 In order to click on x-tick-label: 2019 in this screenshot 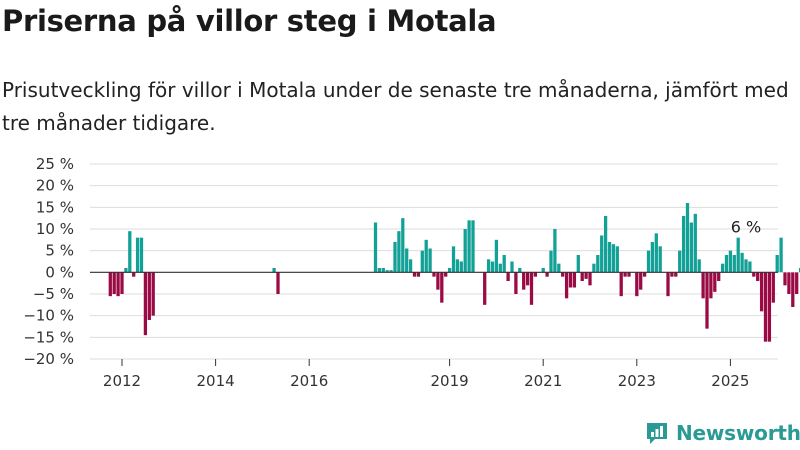, I will do `click(450, 381)`.